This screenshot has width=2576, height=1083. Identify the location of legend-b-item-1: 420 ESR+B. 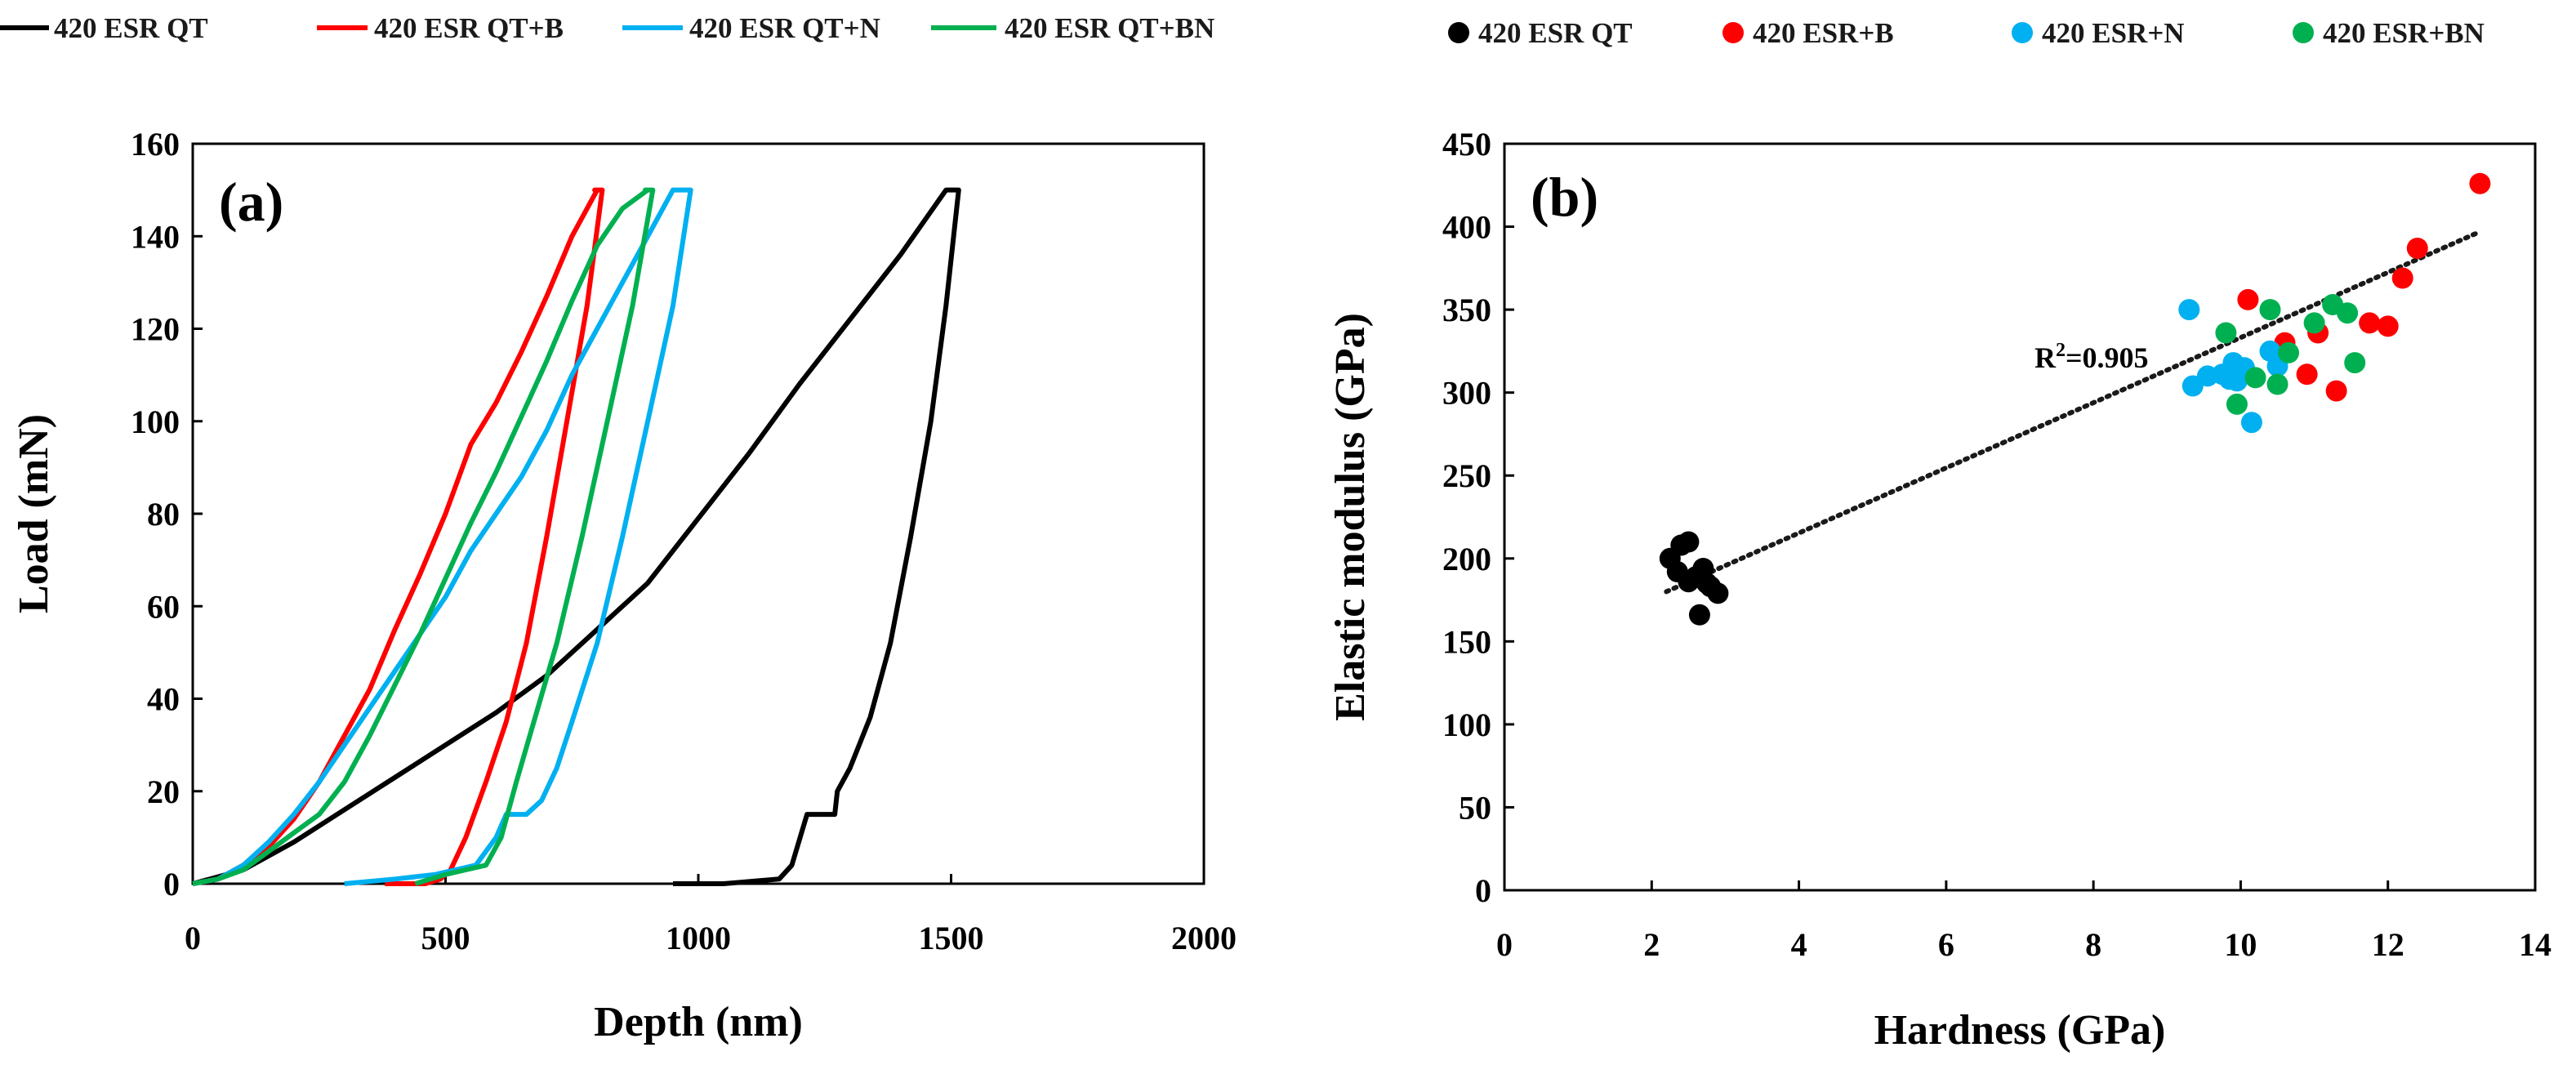
(1808, 33).